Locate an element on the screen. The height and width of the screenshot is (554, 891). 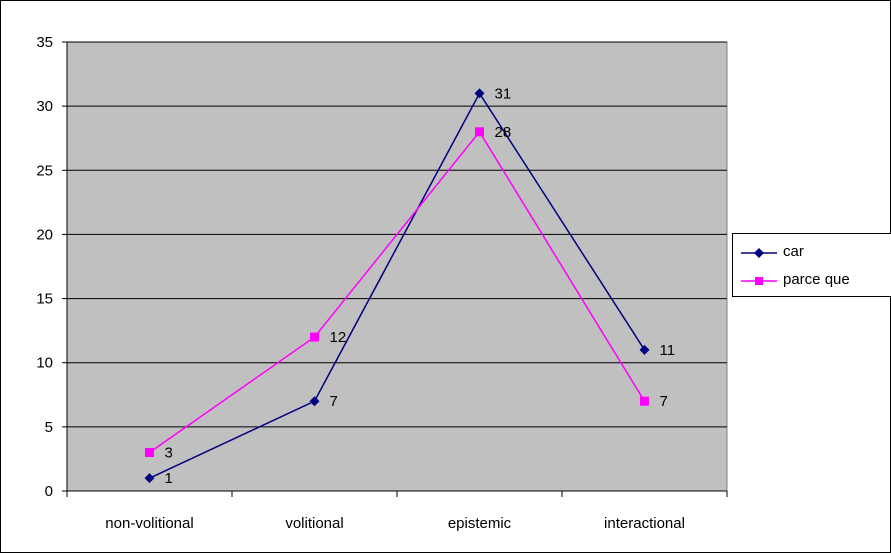
data-label-parce-que-0: 3 is located at coordinates (169, 453).